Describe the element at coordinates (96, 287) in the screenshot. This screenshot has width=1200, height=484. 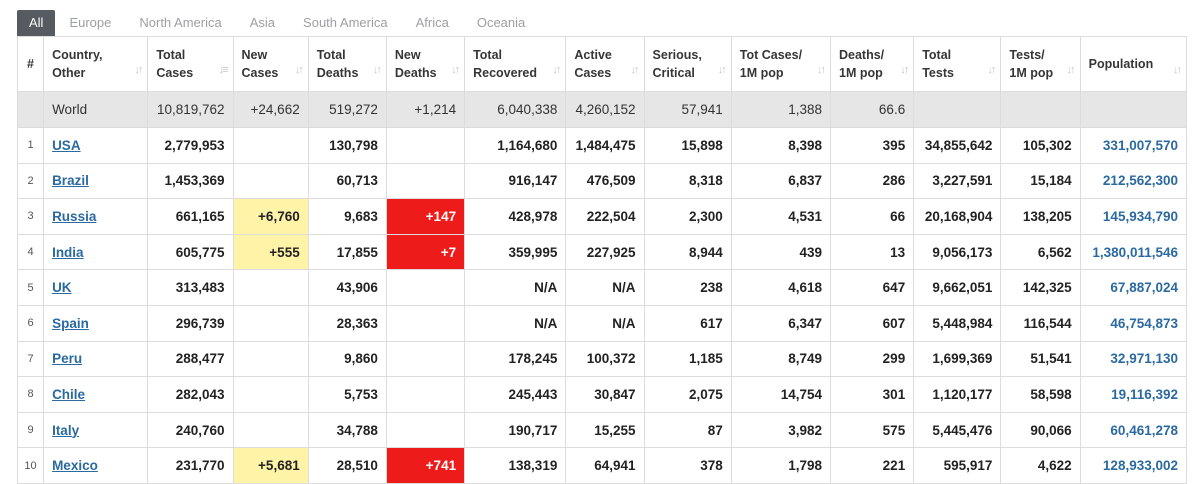
I see `country-cell: UK` at that location.